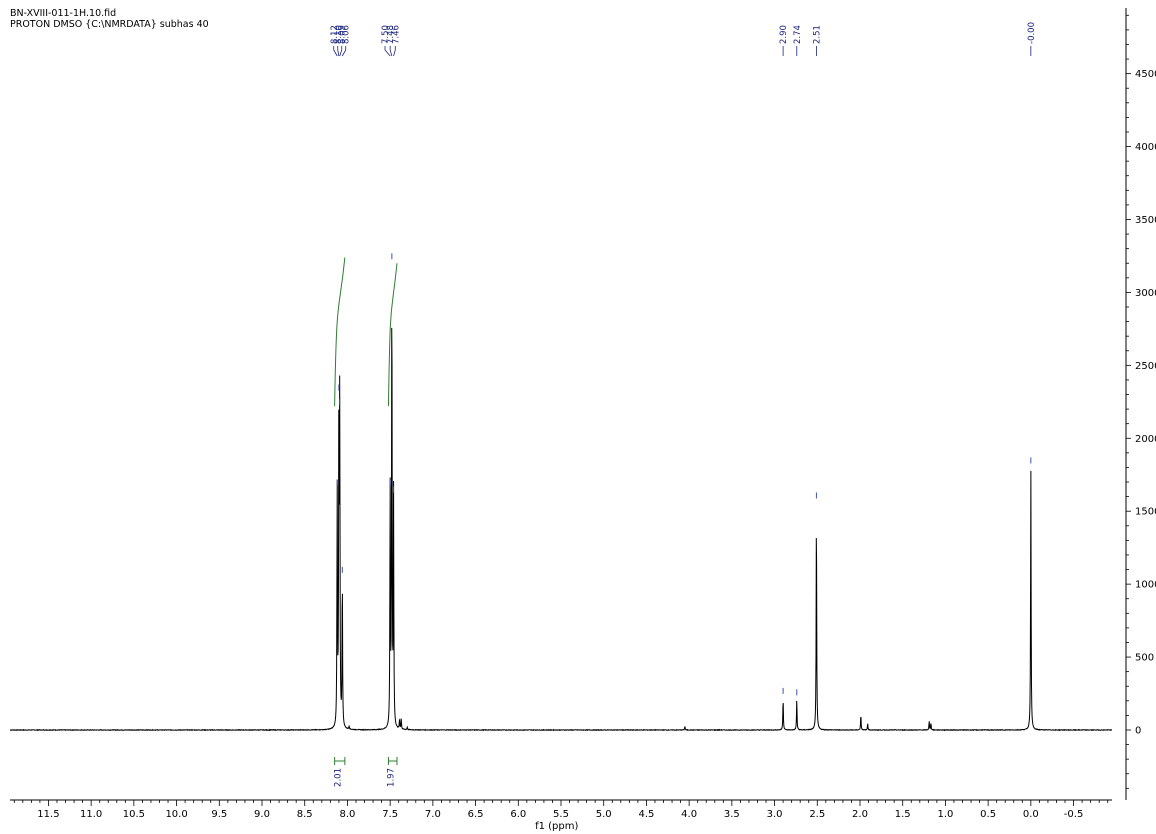  What do you see at coordinates (1145, 512) in the screenshot?
I see `y-tick-label: 1500` at bounding box center [1145, 512].